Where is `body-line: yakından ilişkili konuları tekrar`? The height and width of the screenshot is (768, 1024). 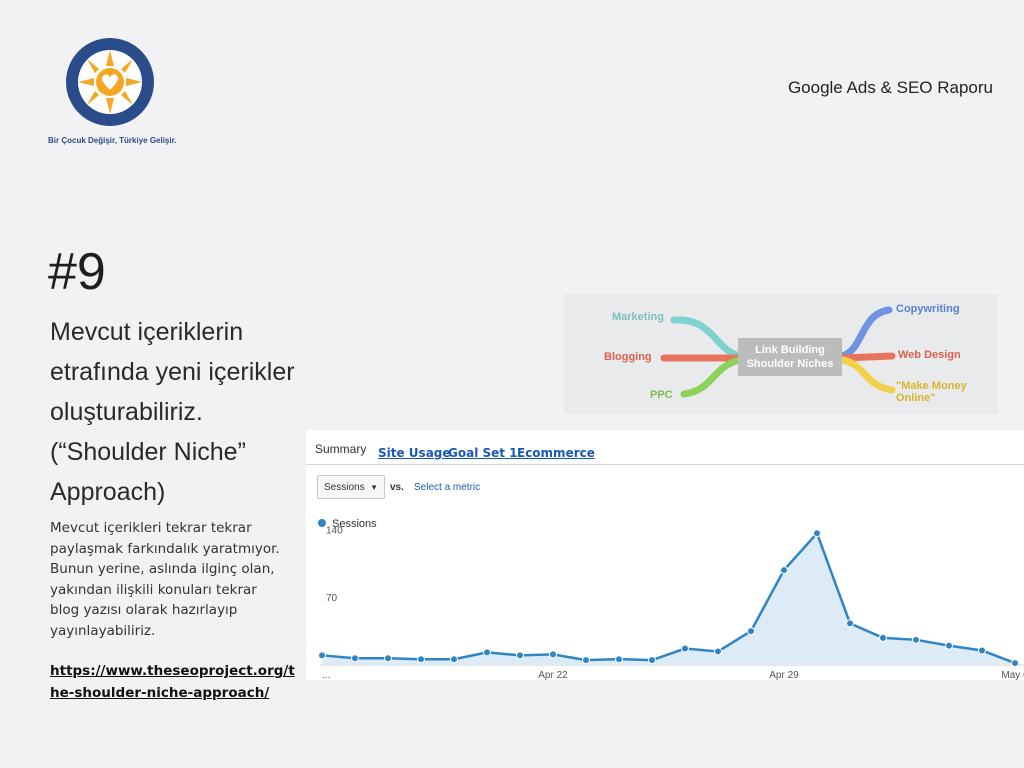 body-line: yakından ilişkili konuları tekrar is located at coordinates (153, 589).